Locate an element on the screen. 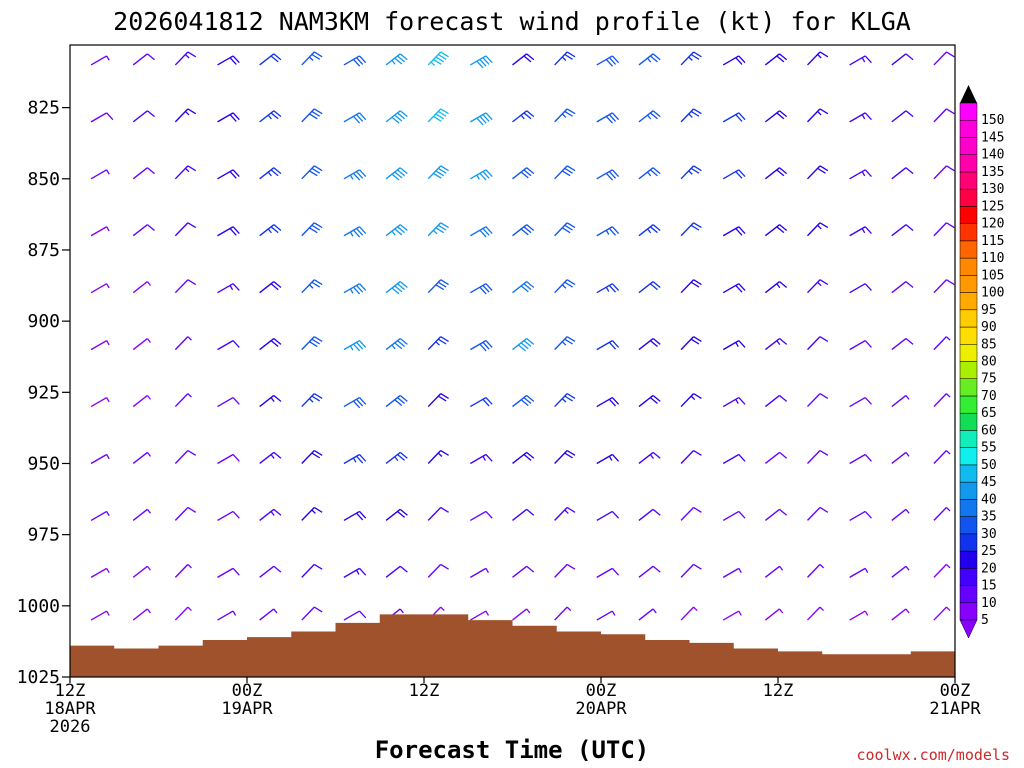 The width and height of the screenshot is (1024, 768). y-tick-label: 925 is located at coordinates (43, 392).